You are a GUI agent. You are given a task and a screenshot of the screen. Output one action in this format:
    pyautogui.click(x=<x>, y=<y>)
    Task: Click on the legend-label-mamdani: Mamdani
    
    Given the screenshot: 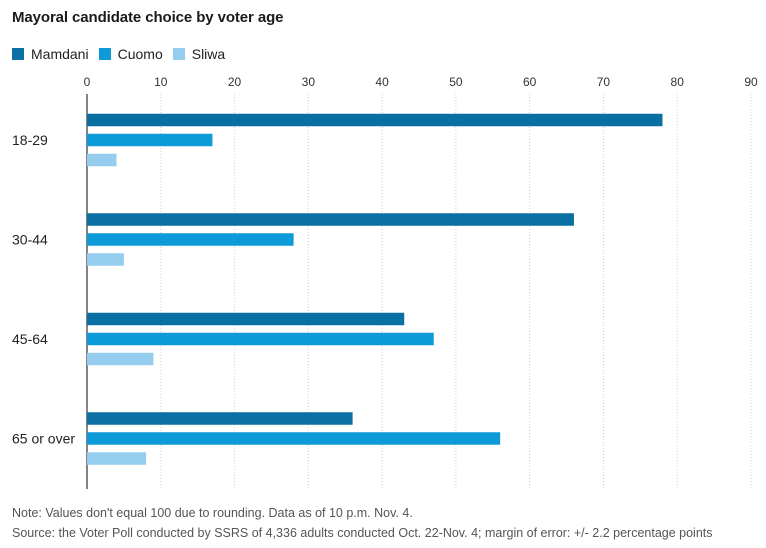 What is the action you would take?
    pyautogui.click(x=60, y=54)
    